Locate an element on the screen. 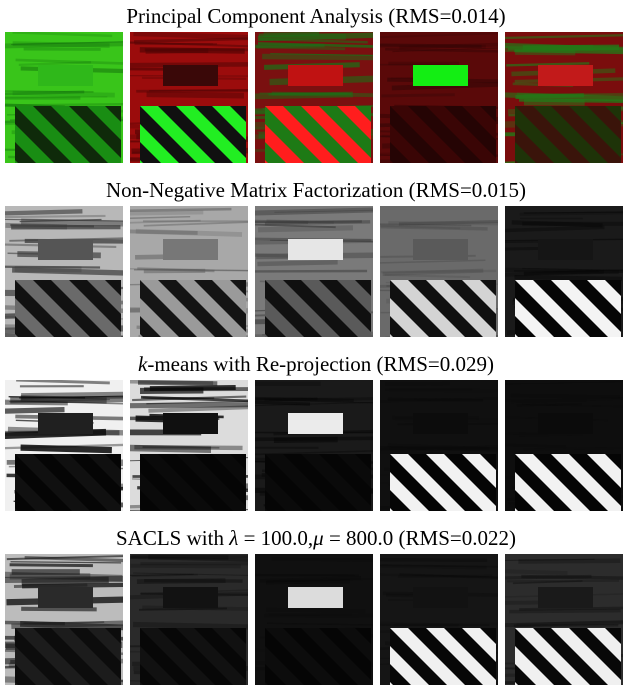 The image size is (632, 694). title-part: -means with Re-projection (RMS=0.029) is located at coordinates (320, 364).